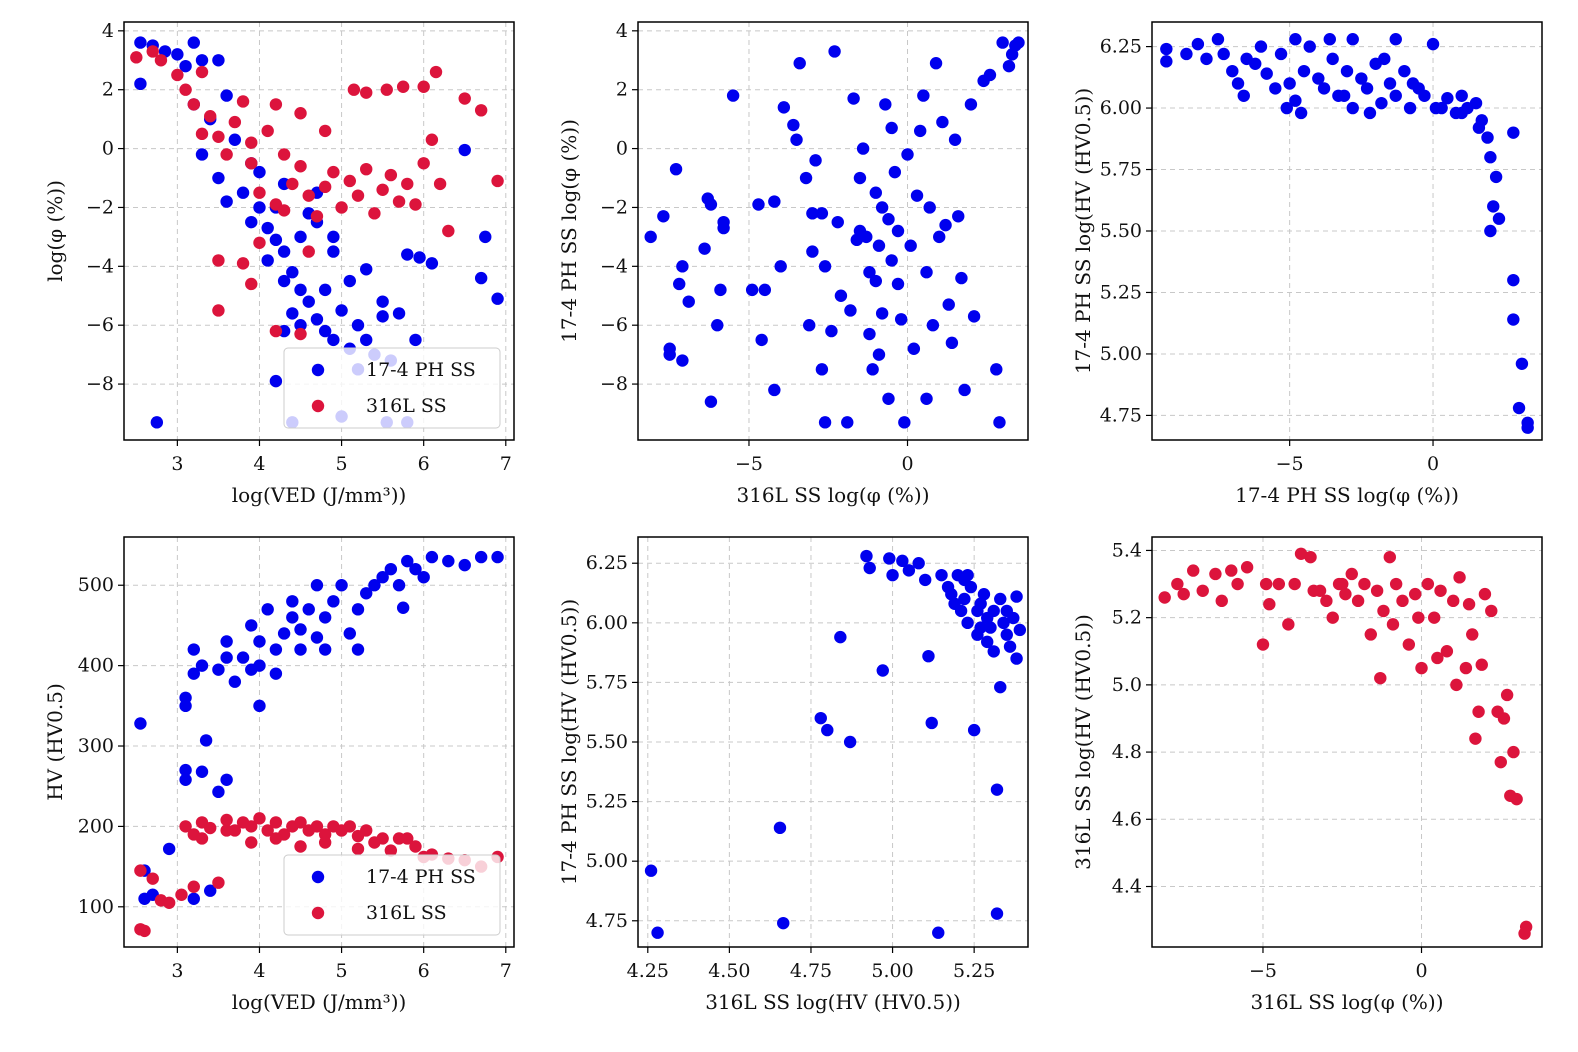 The image size is (1578, 1052). Describe the element at coordinates (318, 913) in the screenshot. I see `legend-marker` at that location.